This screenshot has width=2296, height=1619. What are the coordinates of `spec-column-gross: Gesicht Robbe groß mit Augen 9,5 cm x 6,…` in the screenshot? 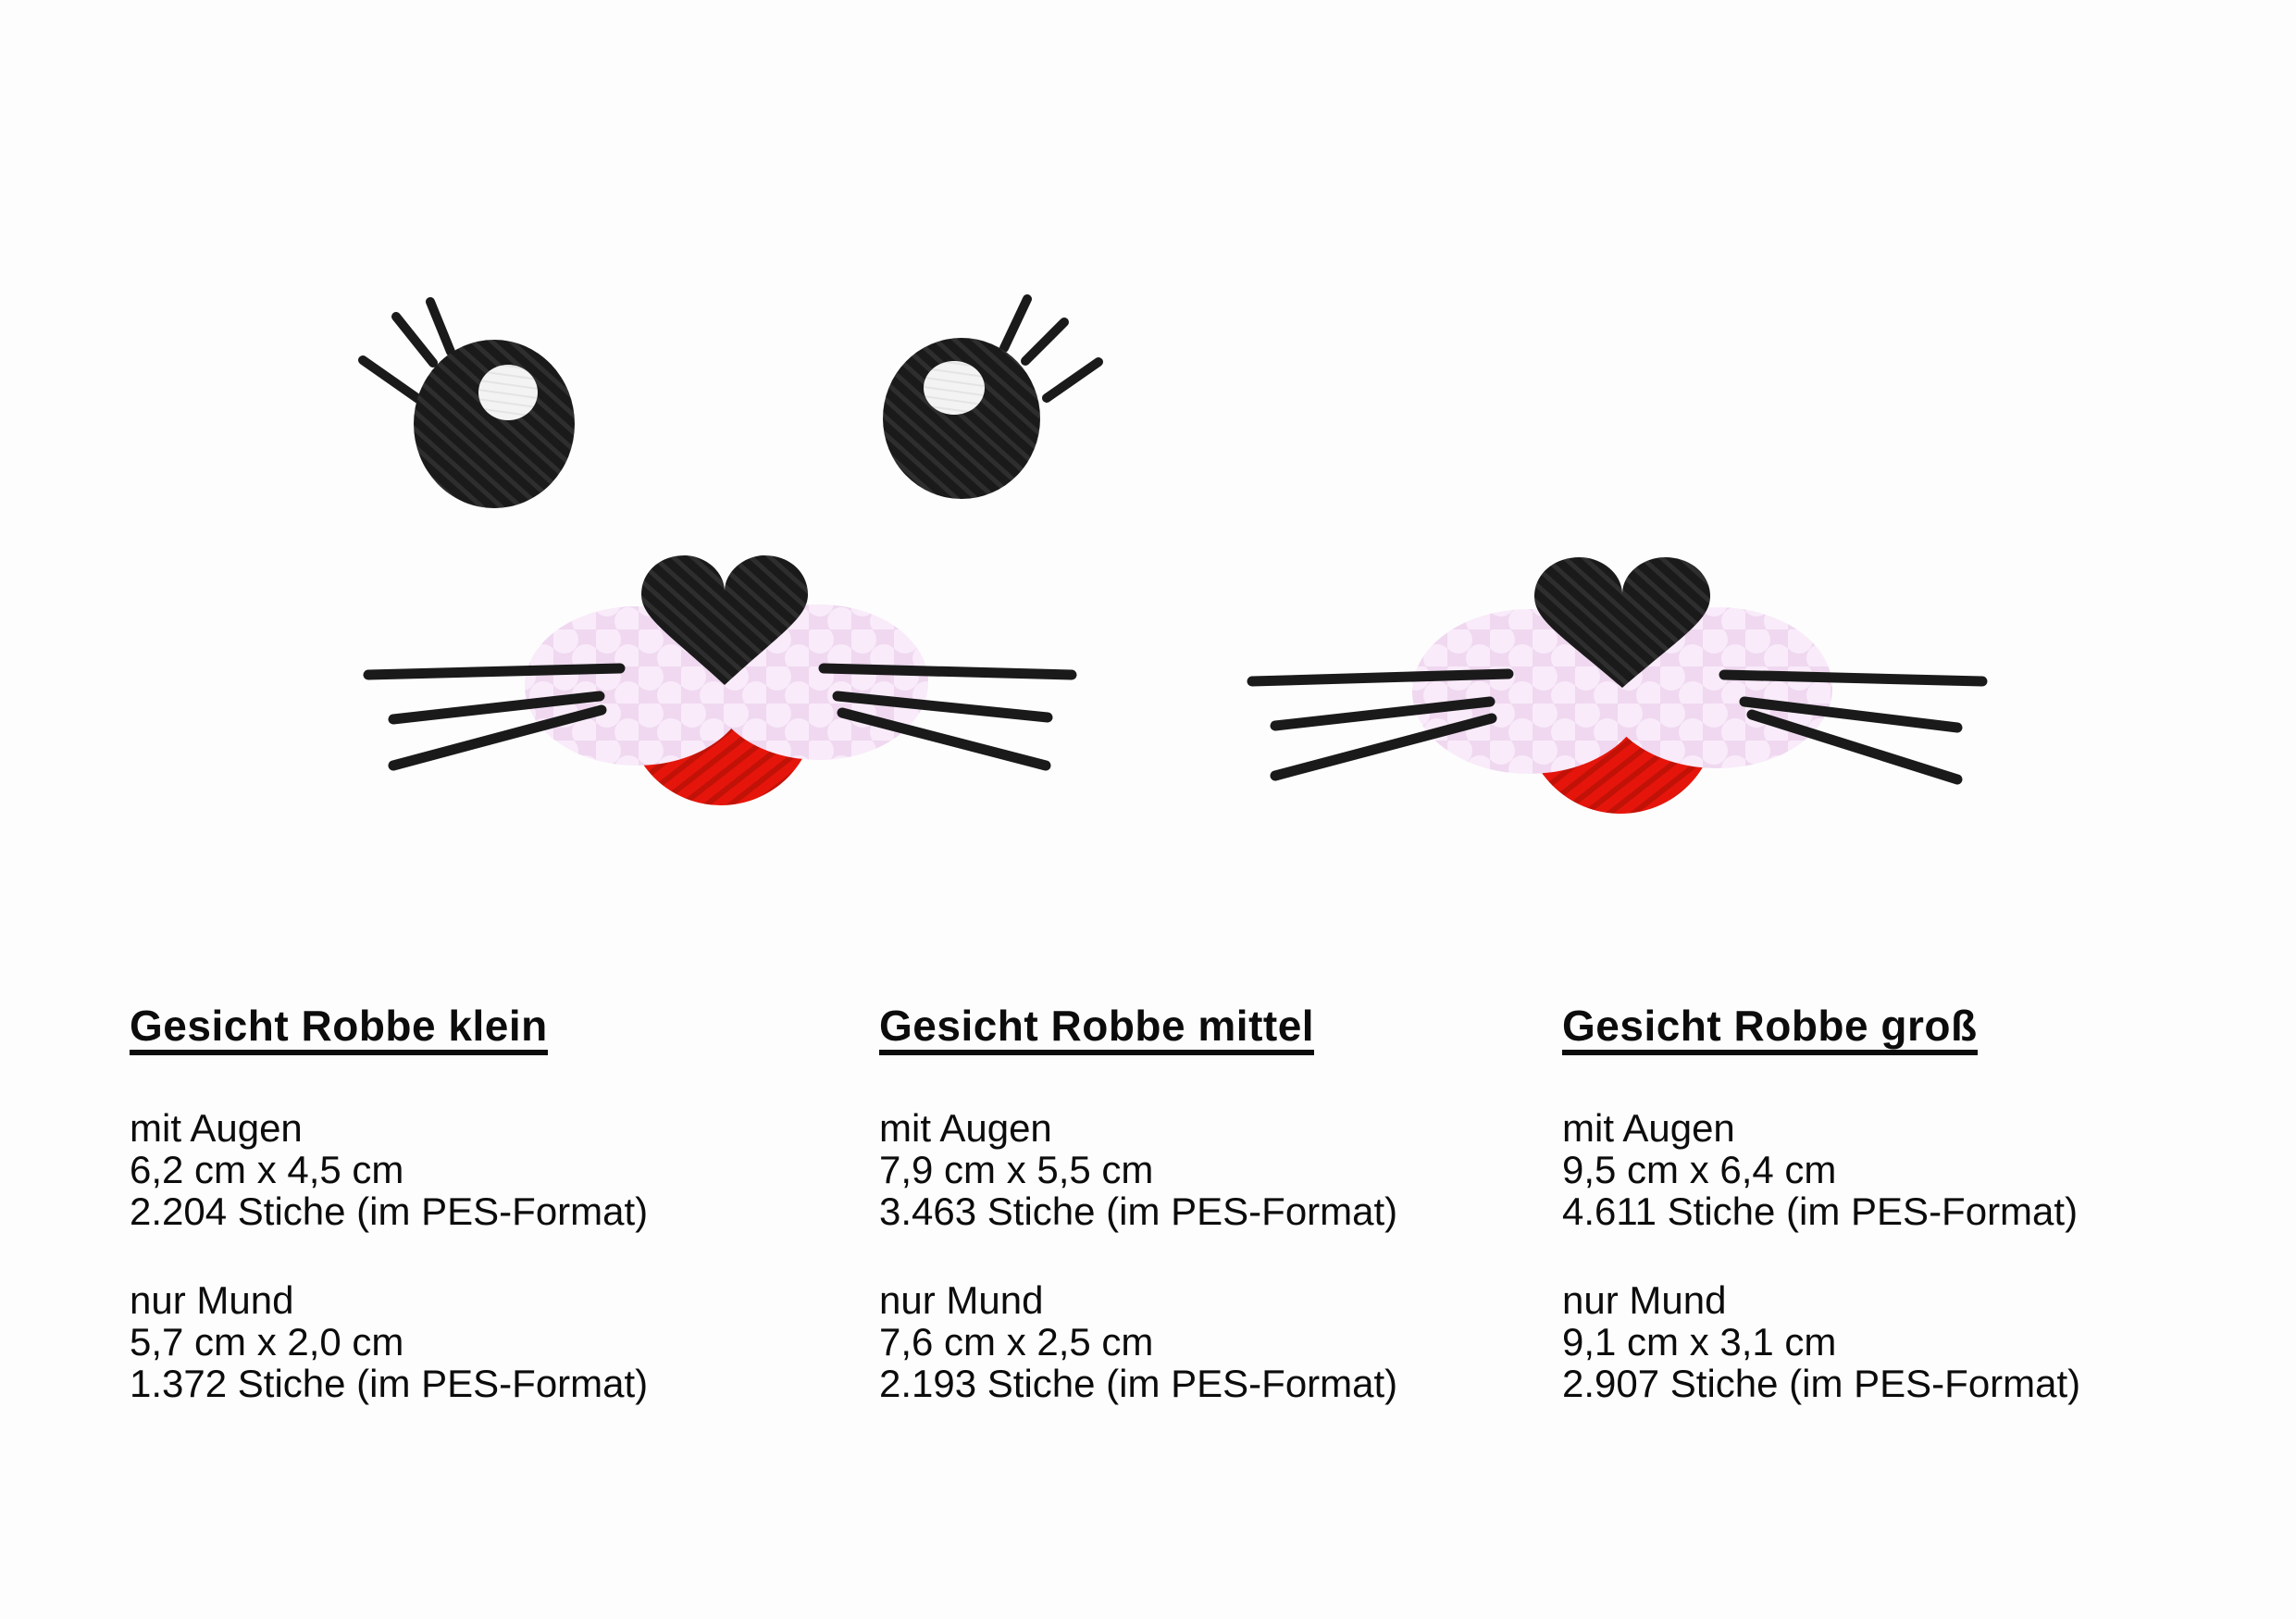 It's located at (1914, 1204).